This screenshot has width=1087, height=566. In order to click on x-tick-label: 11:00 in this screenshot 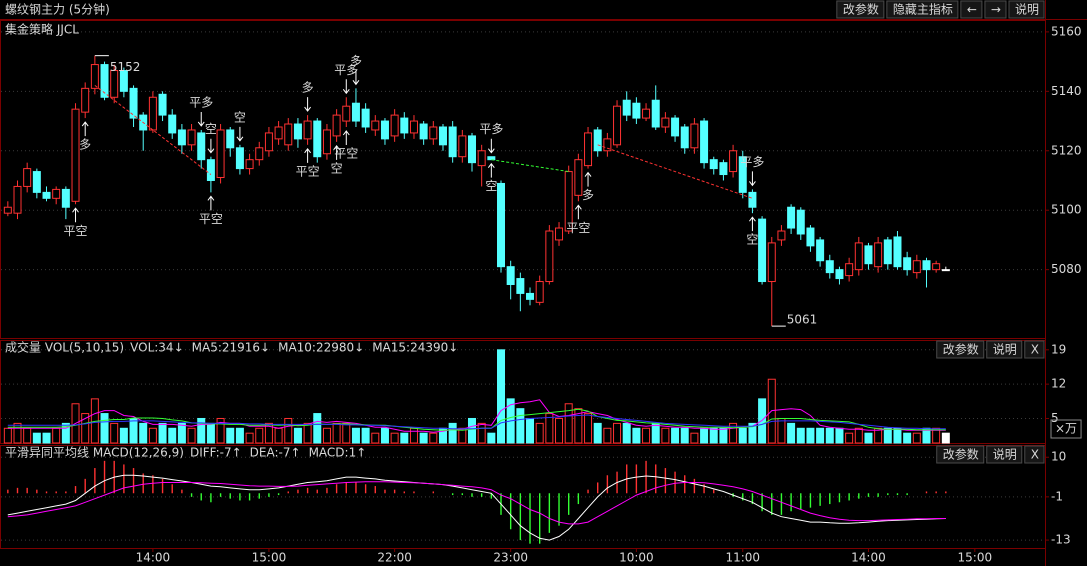, I will do `click(742, 558)`.